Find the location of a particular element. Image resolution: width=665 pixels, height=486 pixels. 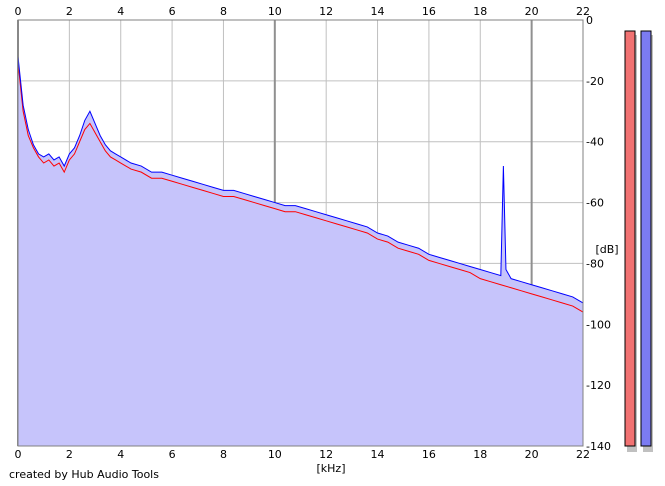

y-tick-label: -100 is located at coordinates (598, 324).